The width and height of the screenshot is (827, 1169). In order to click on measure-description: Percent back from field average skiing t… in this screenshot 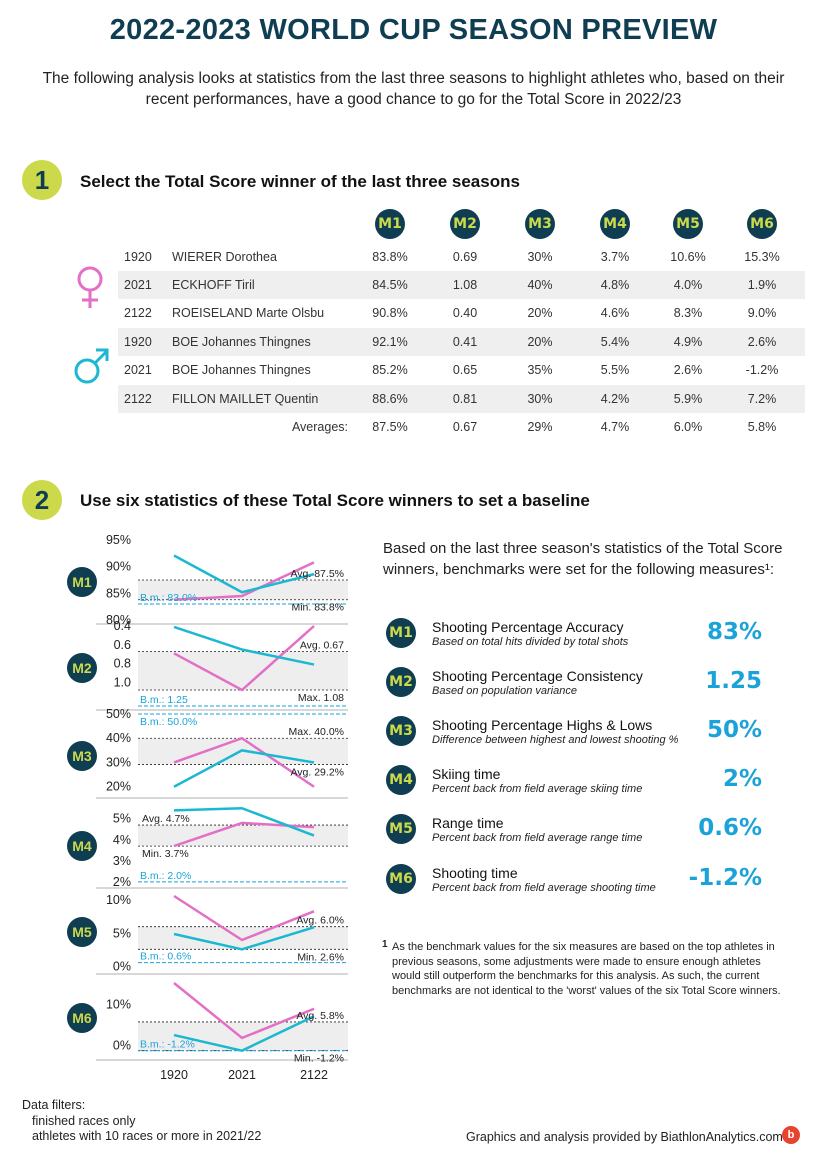, I will do `click(537, 789)`.